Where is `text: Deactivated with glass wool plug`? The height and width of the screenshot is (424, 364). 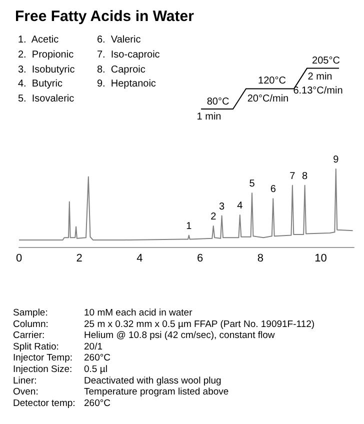 text: Deactivated with glass wool plug is located at coordinates (153, 380).